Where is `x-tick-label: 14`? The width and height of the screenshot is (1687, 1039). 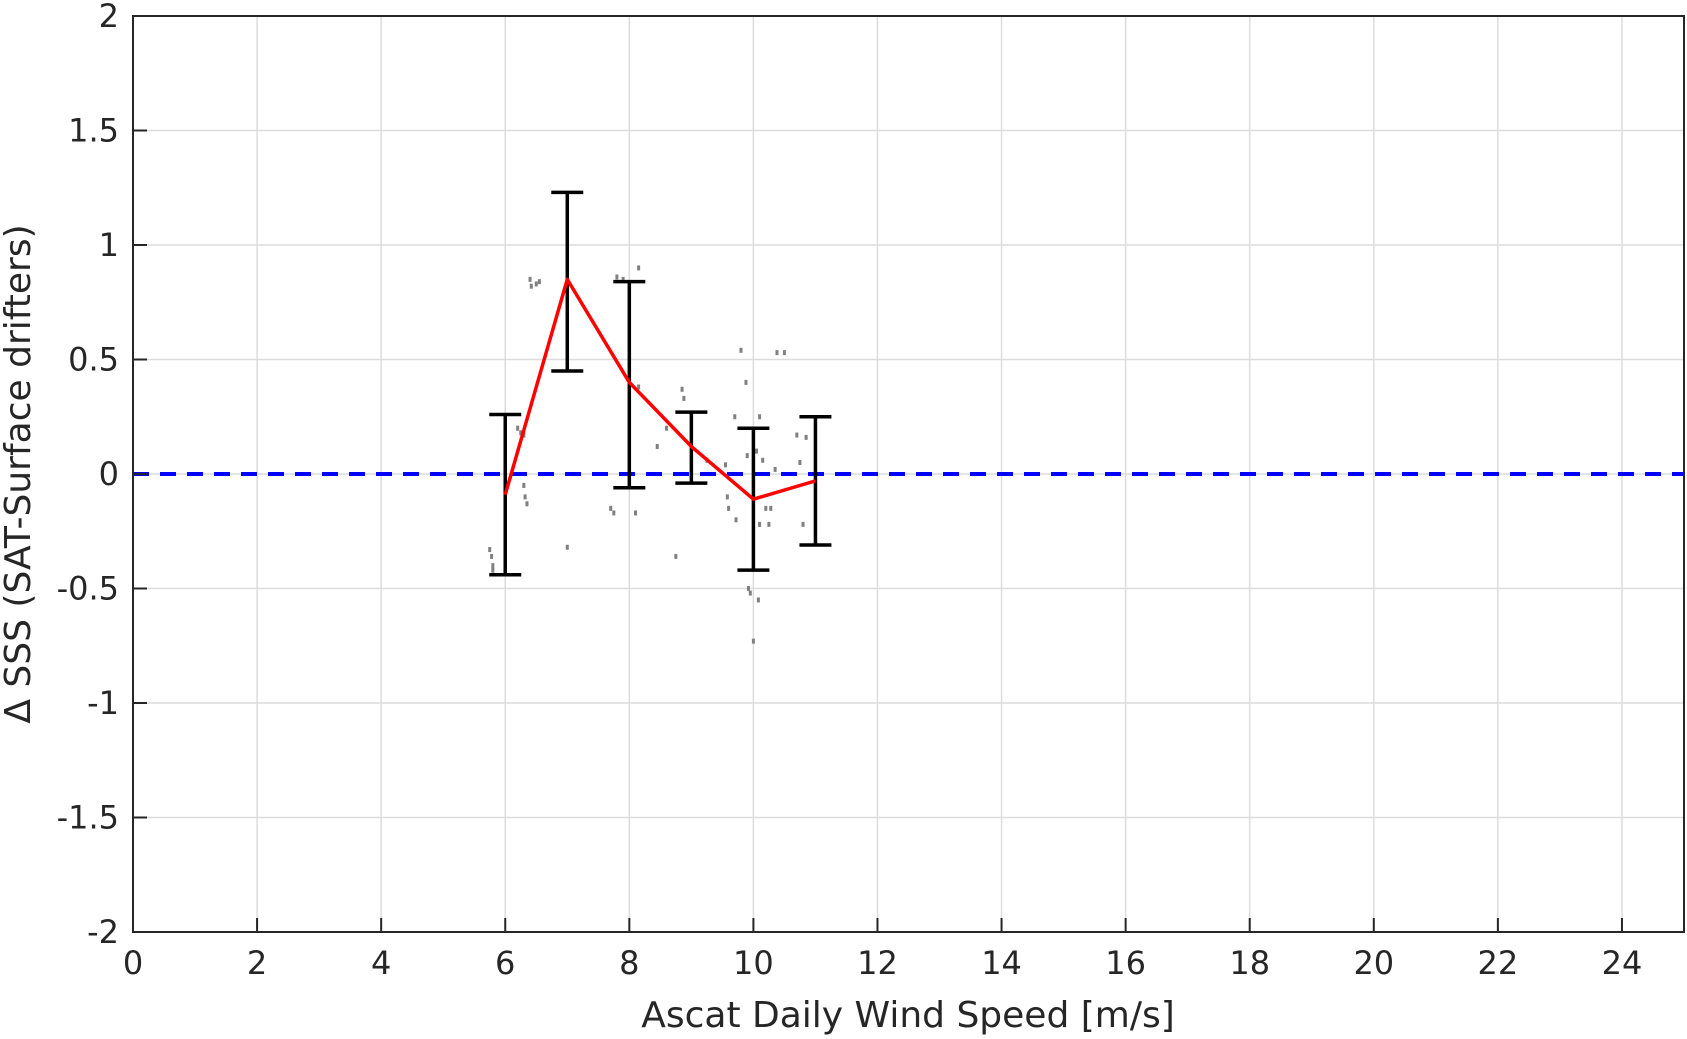 x-tick-label: 14 is located at coordinates (1001, 963).